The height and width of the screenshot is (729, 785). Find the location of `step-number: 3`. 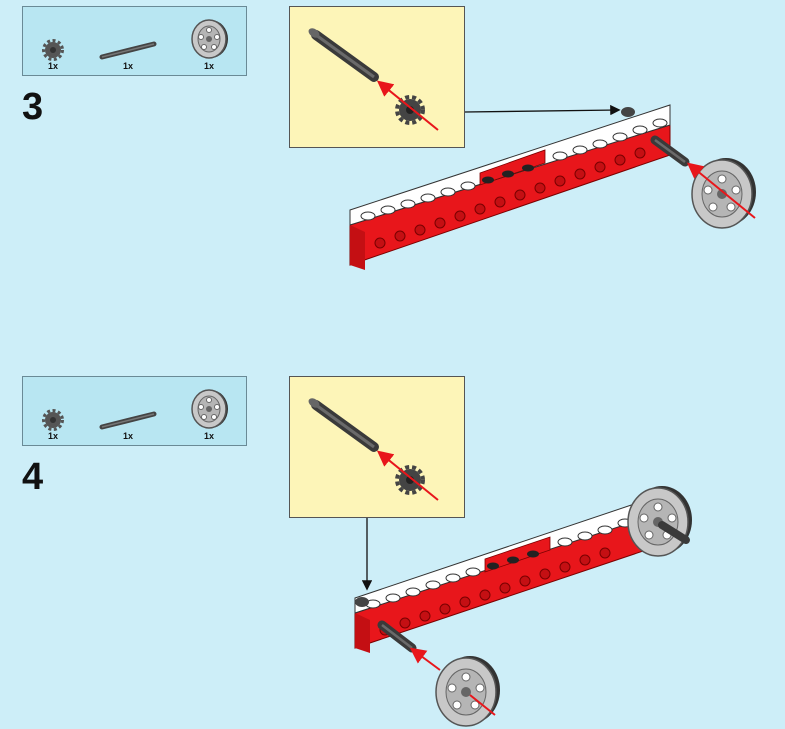

step-number: 3 is located at coordinates (33, 107).